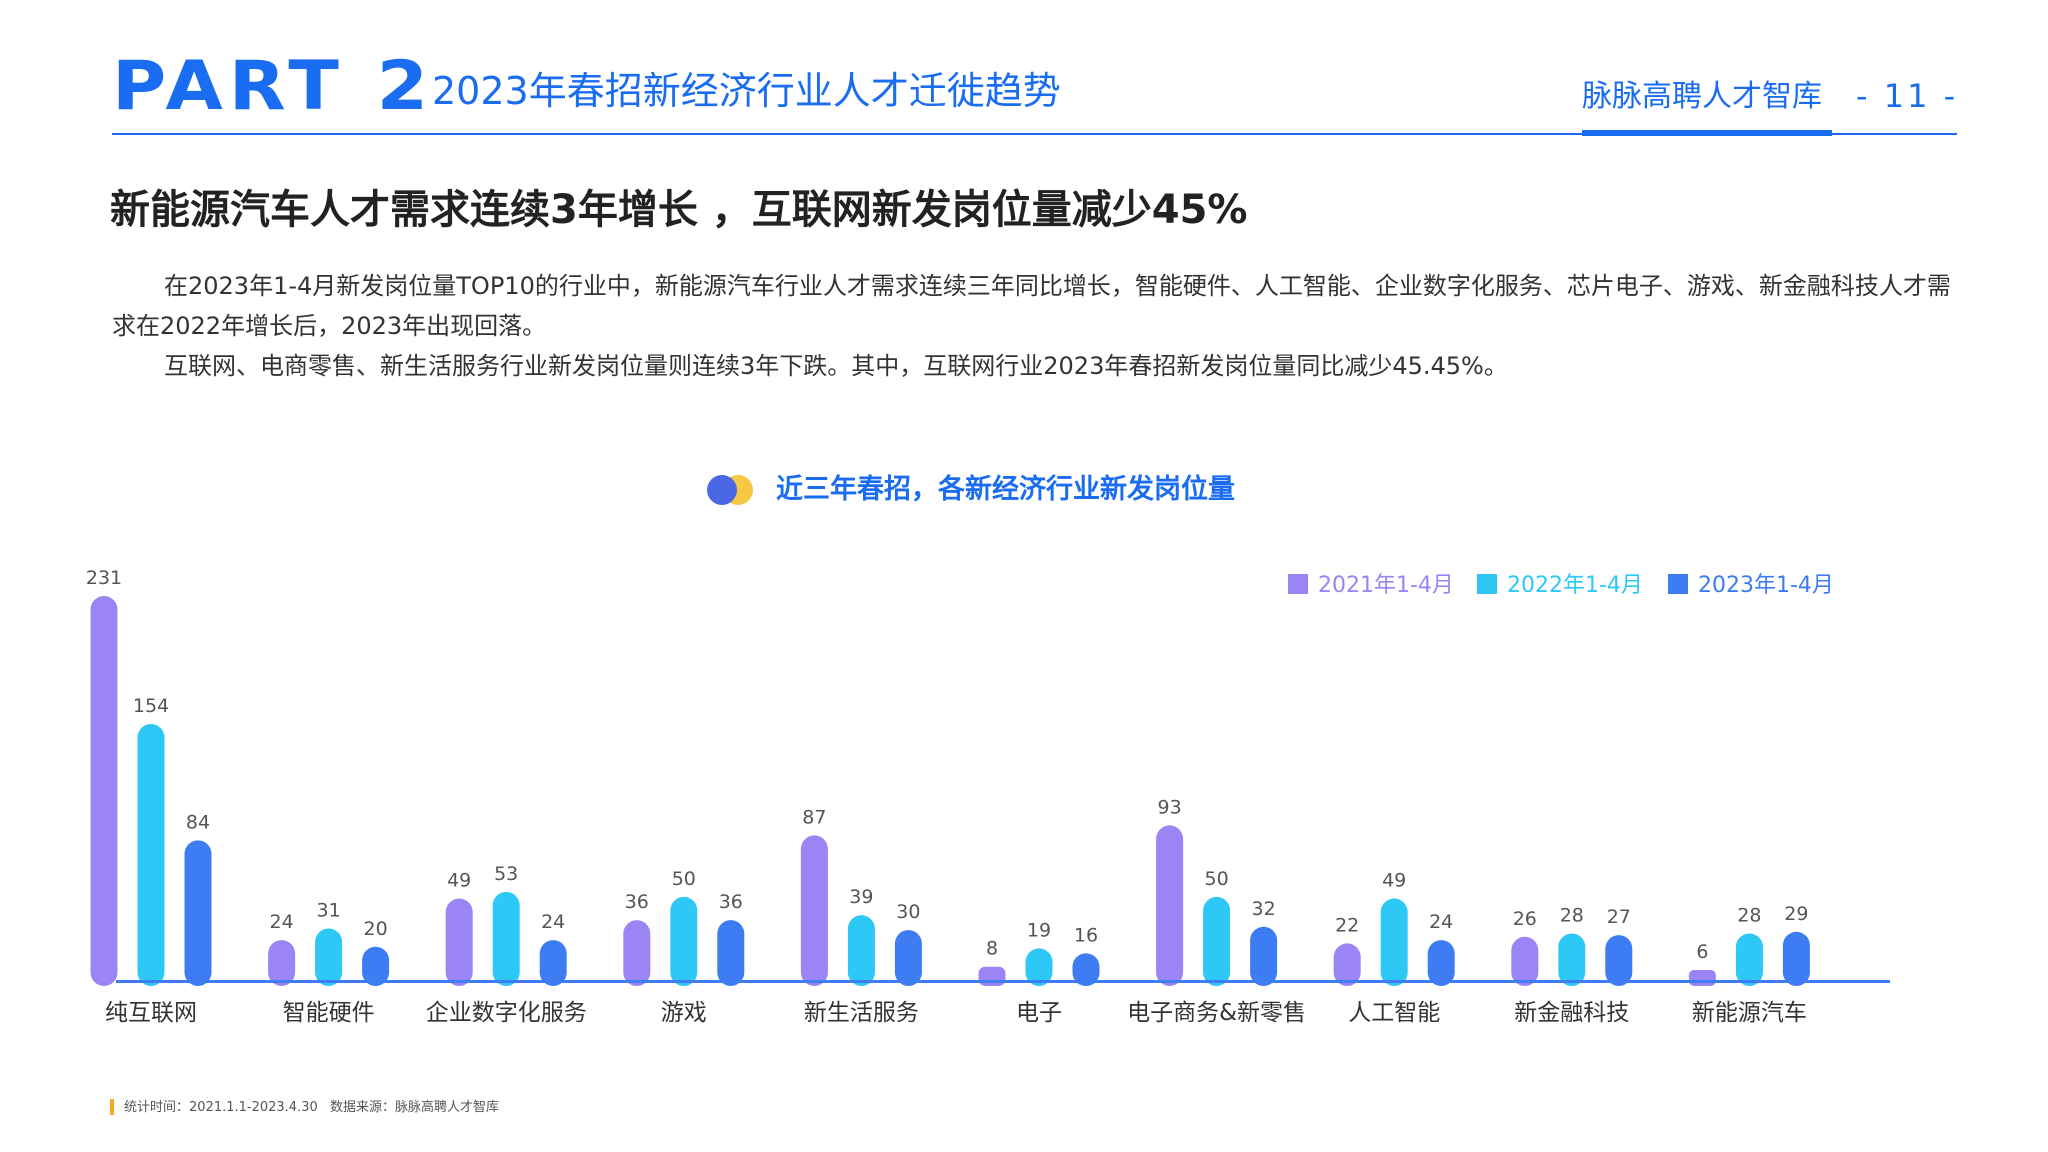 This screenshot has height=1152, width=2048. What do you see at coordinates (861, 897) in the screenshot?
I see `data-label-2-5: 39` at bounding box center [861, 897].